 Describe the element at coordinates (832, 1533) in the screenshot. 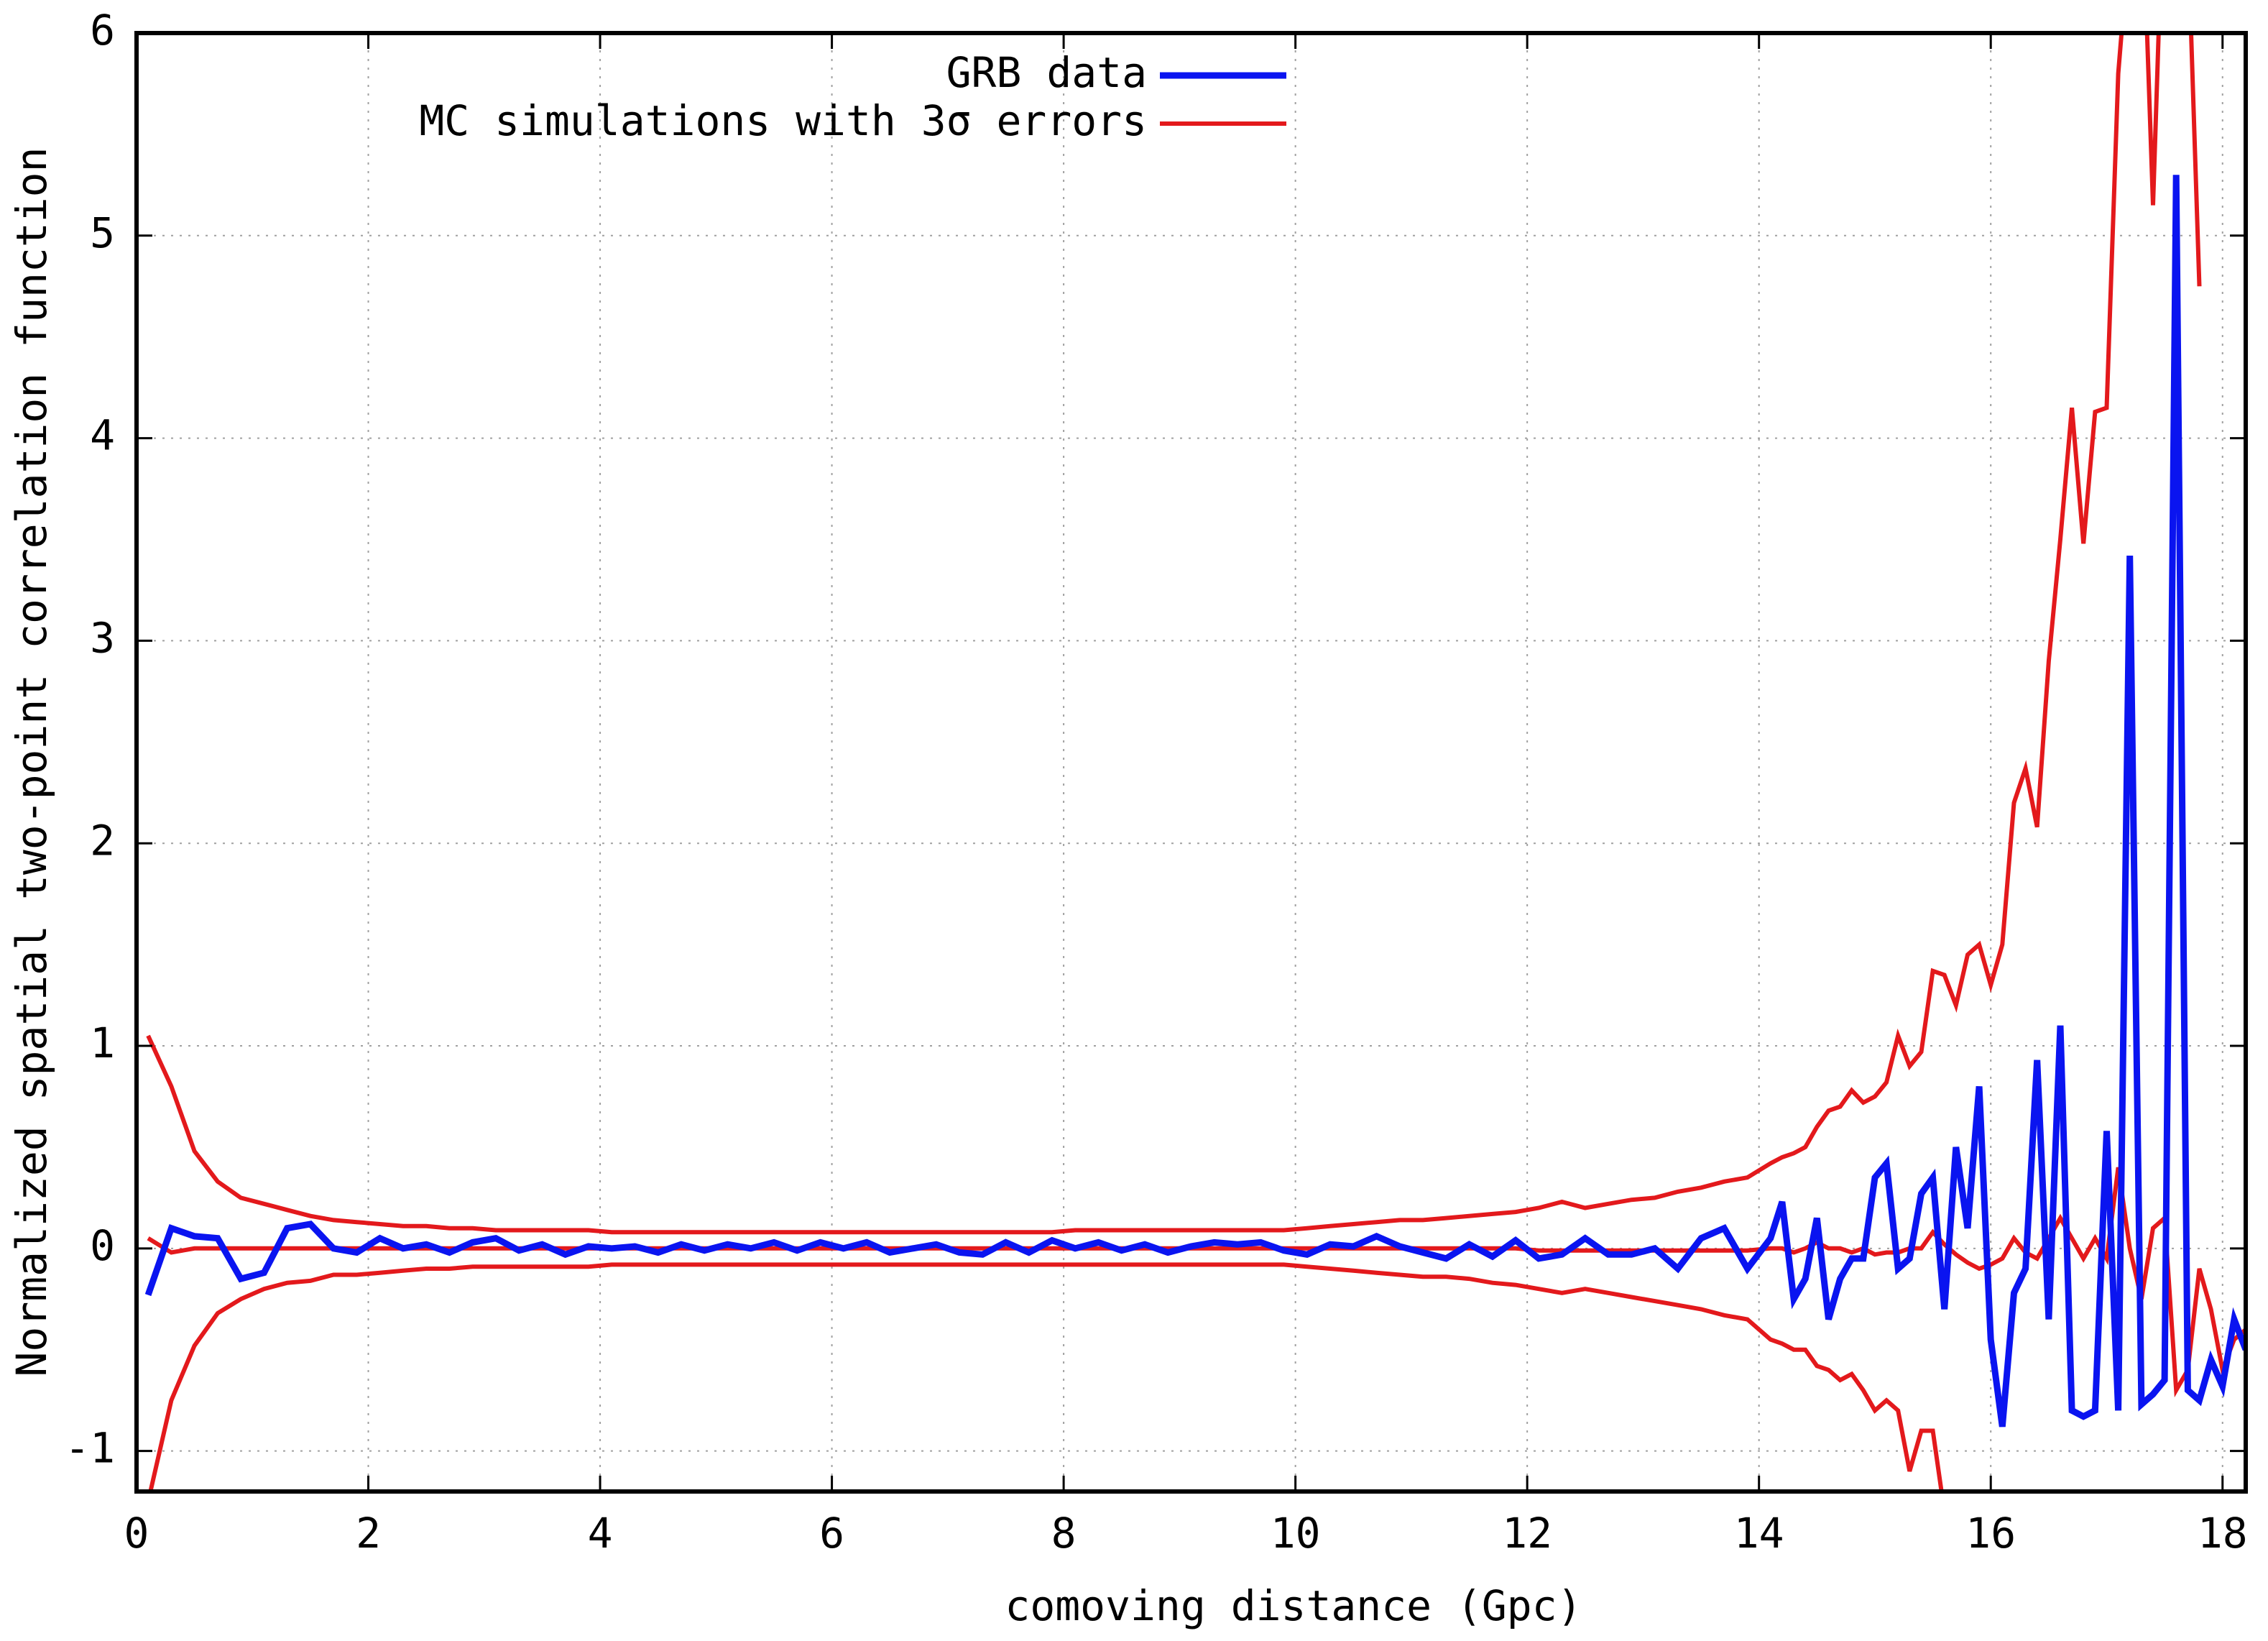

I see `x-tick-label: 6` at that location.